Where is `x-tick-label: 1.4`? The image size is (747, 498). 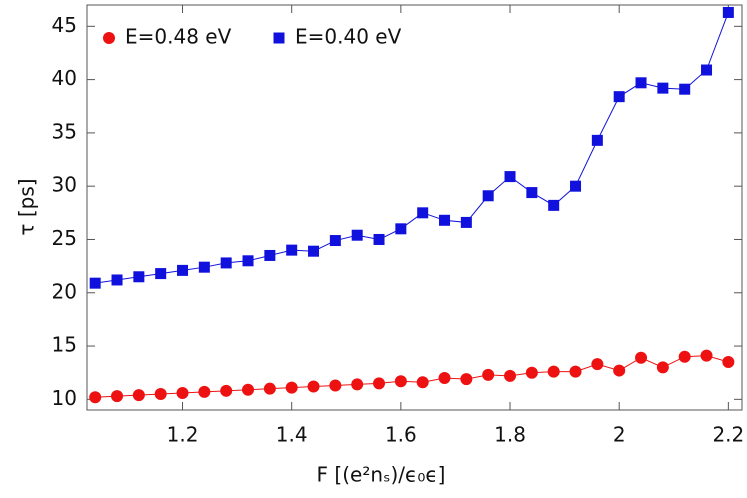
x-tick-label: 1.4 is located at coordinates (292, 435).